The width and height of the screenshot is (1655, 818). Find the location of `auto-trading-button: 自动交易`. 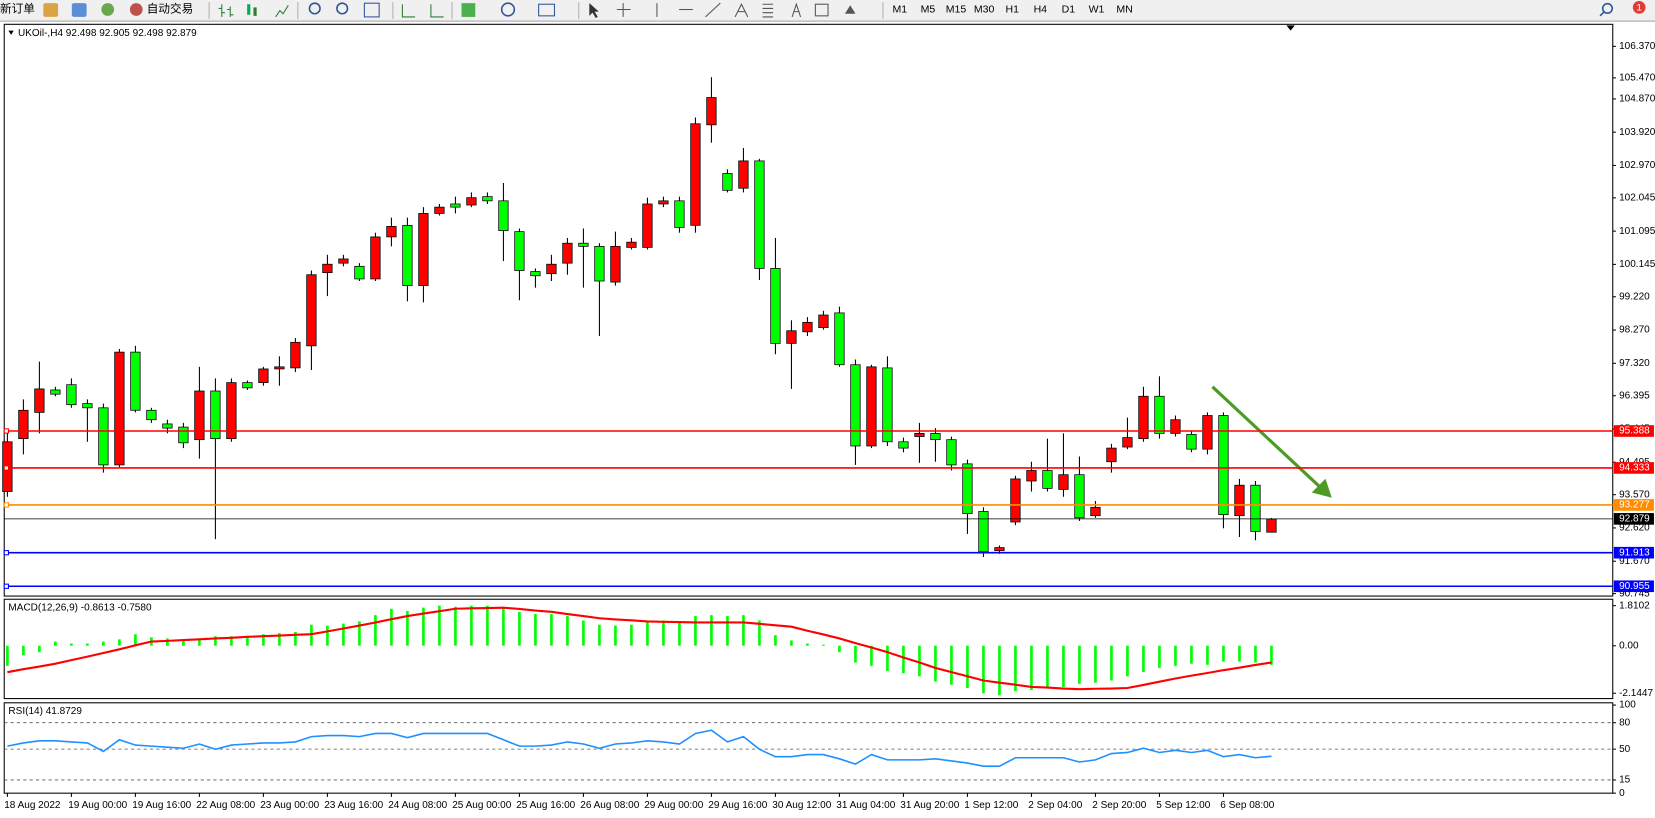

auto-trading-button: 自动交易 is located at coordinates (161, 9).